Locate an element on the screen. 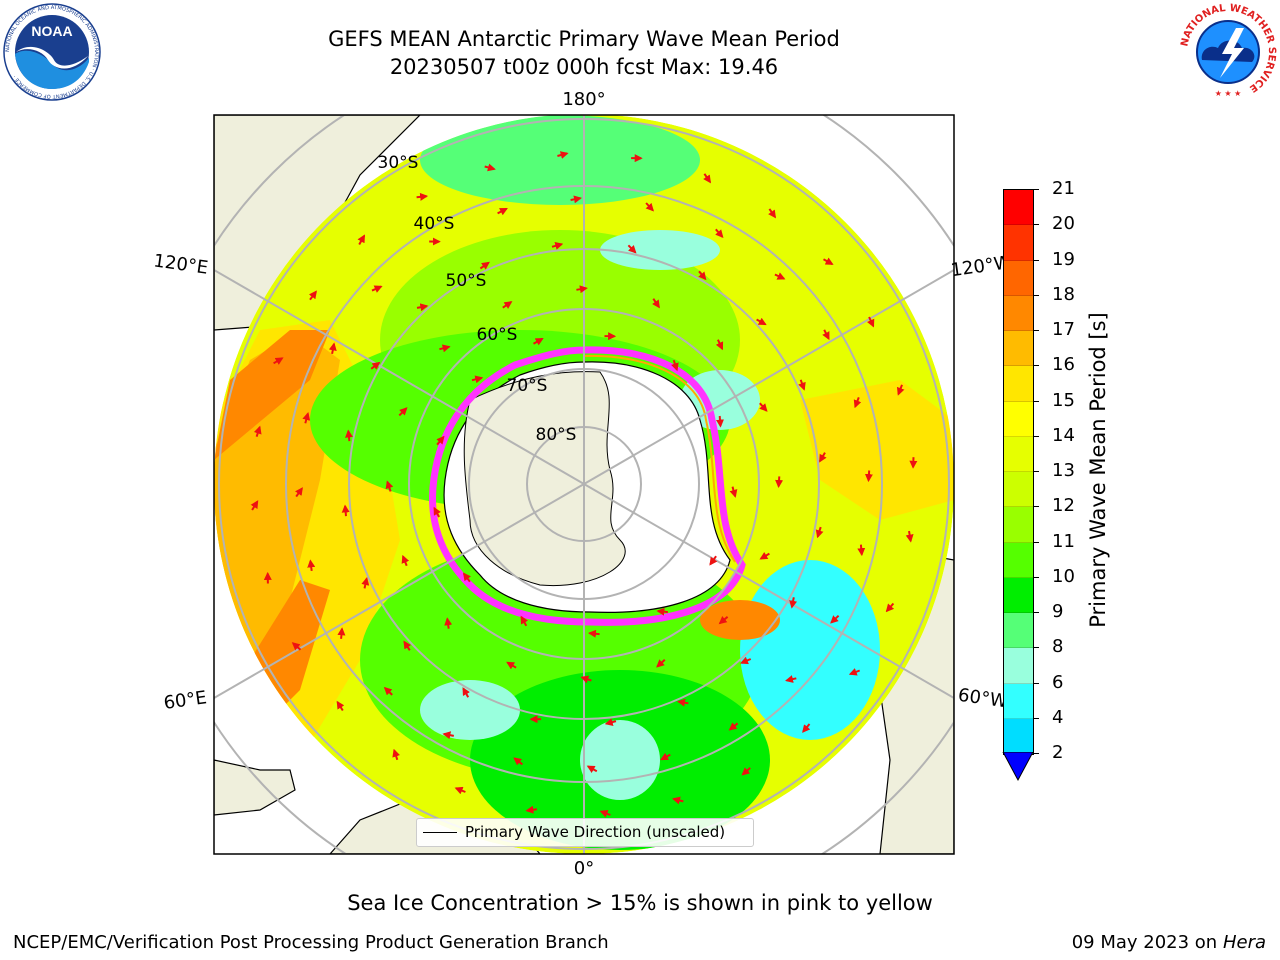  colorbar-tick-label: 10 is located at coordinates (1063, 576).